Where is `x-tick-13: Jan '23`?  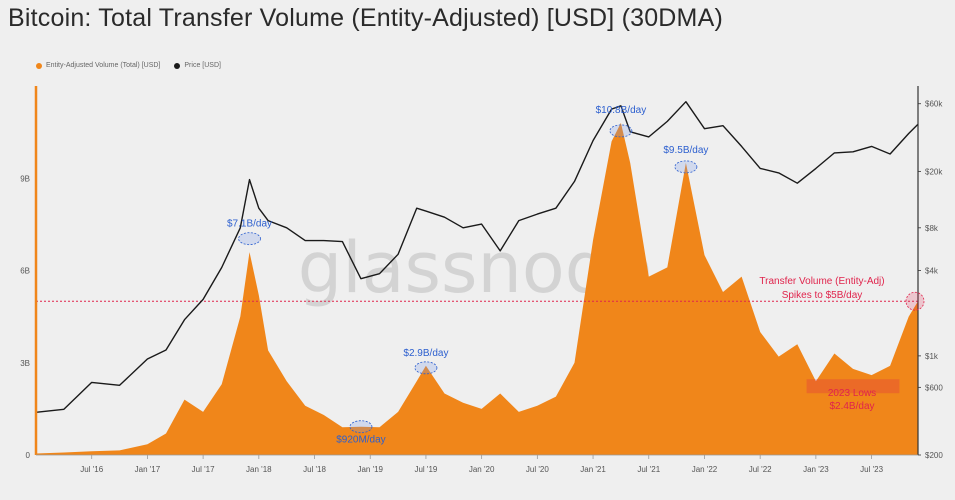
x-tick-13: Jan '23 is located at coordinates (816, 469).